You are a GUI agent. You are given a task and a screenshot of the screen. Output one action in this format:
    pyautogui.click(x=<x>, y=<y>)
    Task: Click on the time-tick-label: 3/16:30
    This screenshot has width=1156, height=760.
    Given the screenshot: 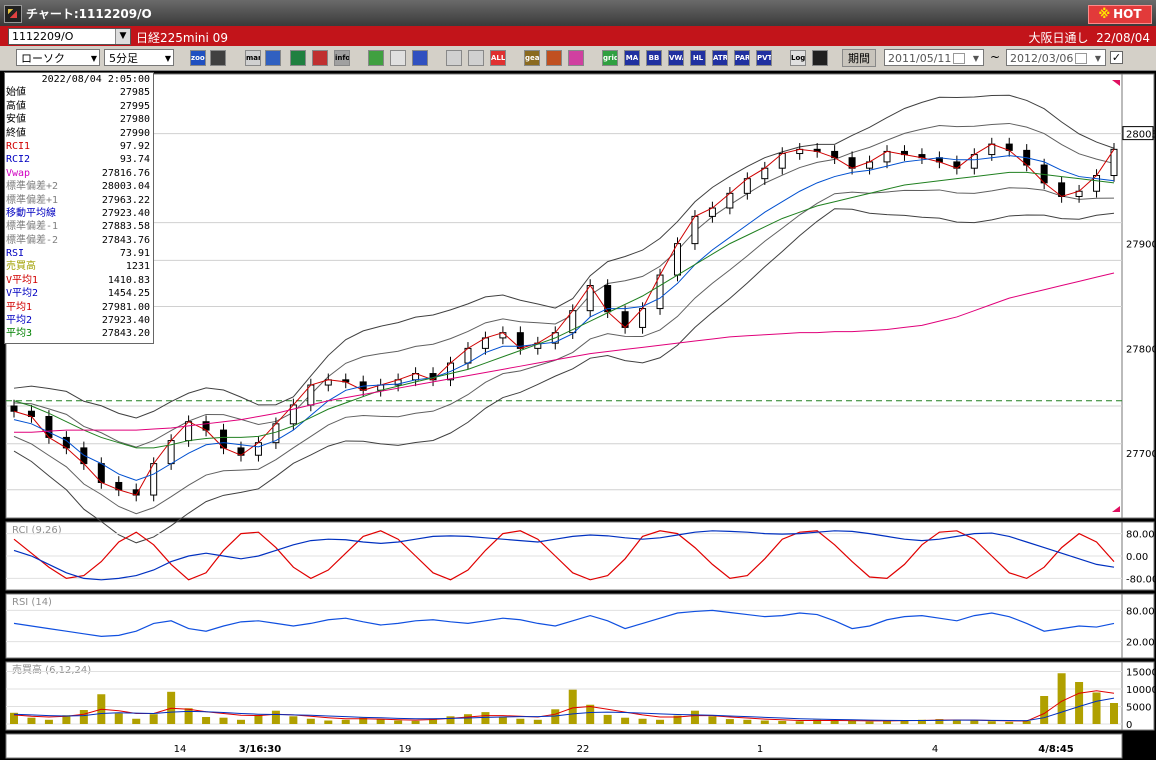 What is the action you would take?
    pyautogui.click(x=260, y=749)
    